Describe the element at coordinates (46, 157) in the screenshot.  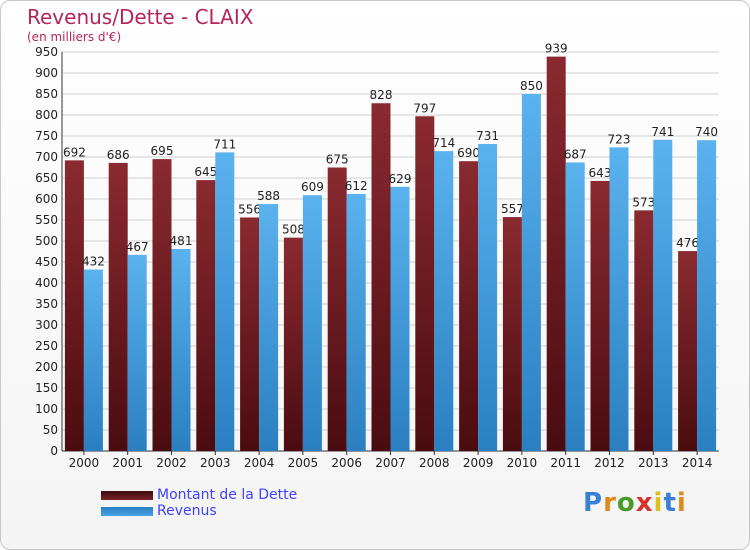
I see `y-tick-label: 700` at that location.